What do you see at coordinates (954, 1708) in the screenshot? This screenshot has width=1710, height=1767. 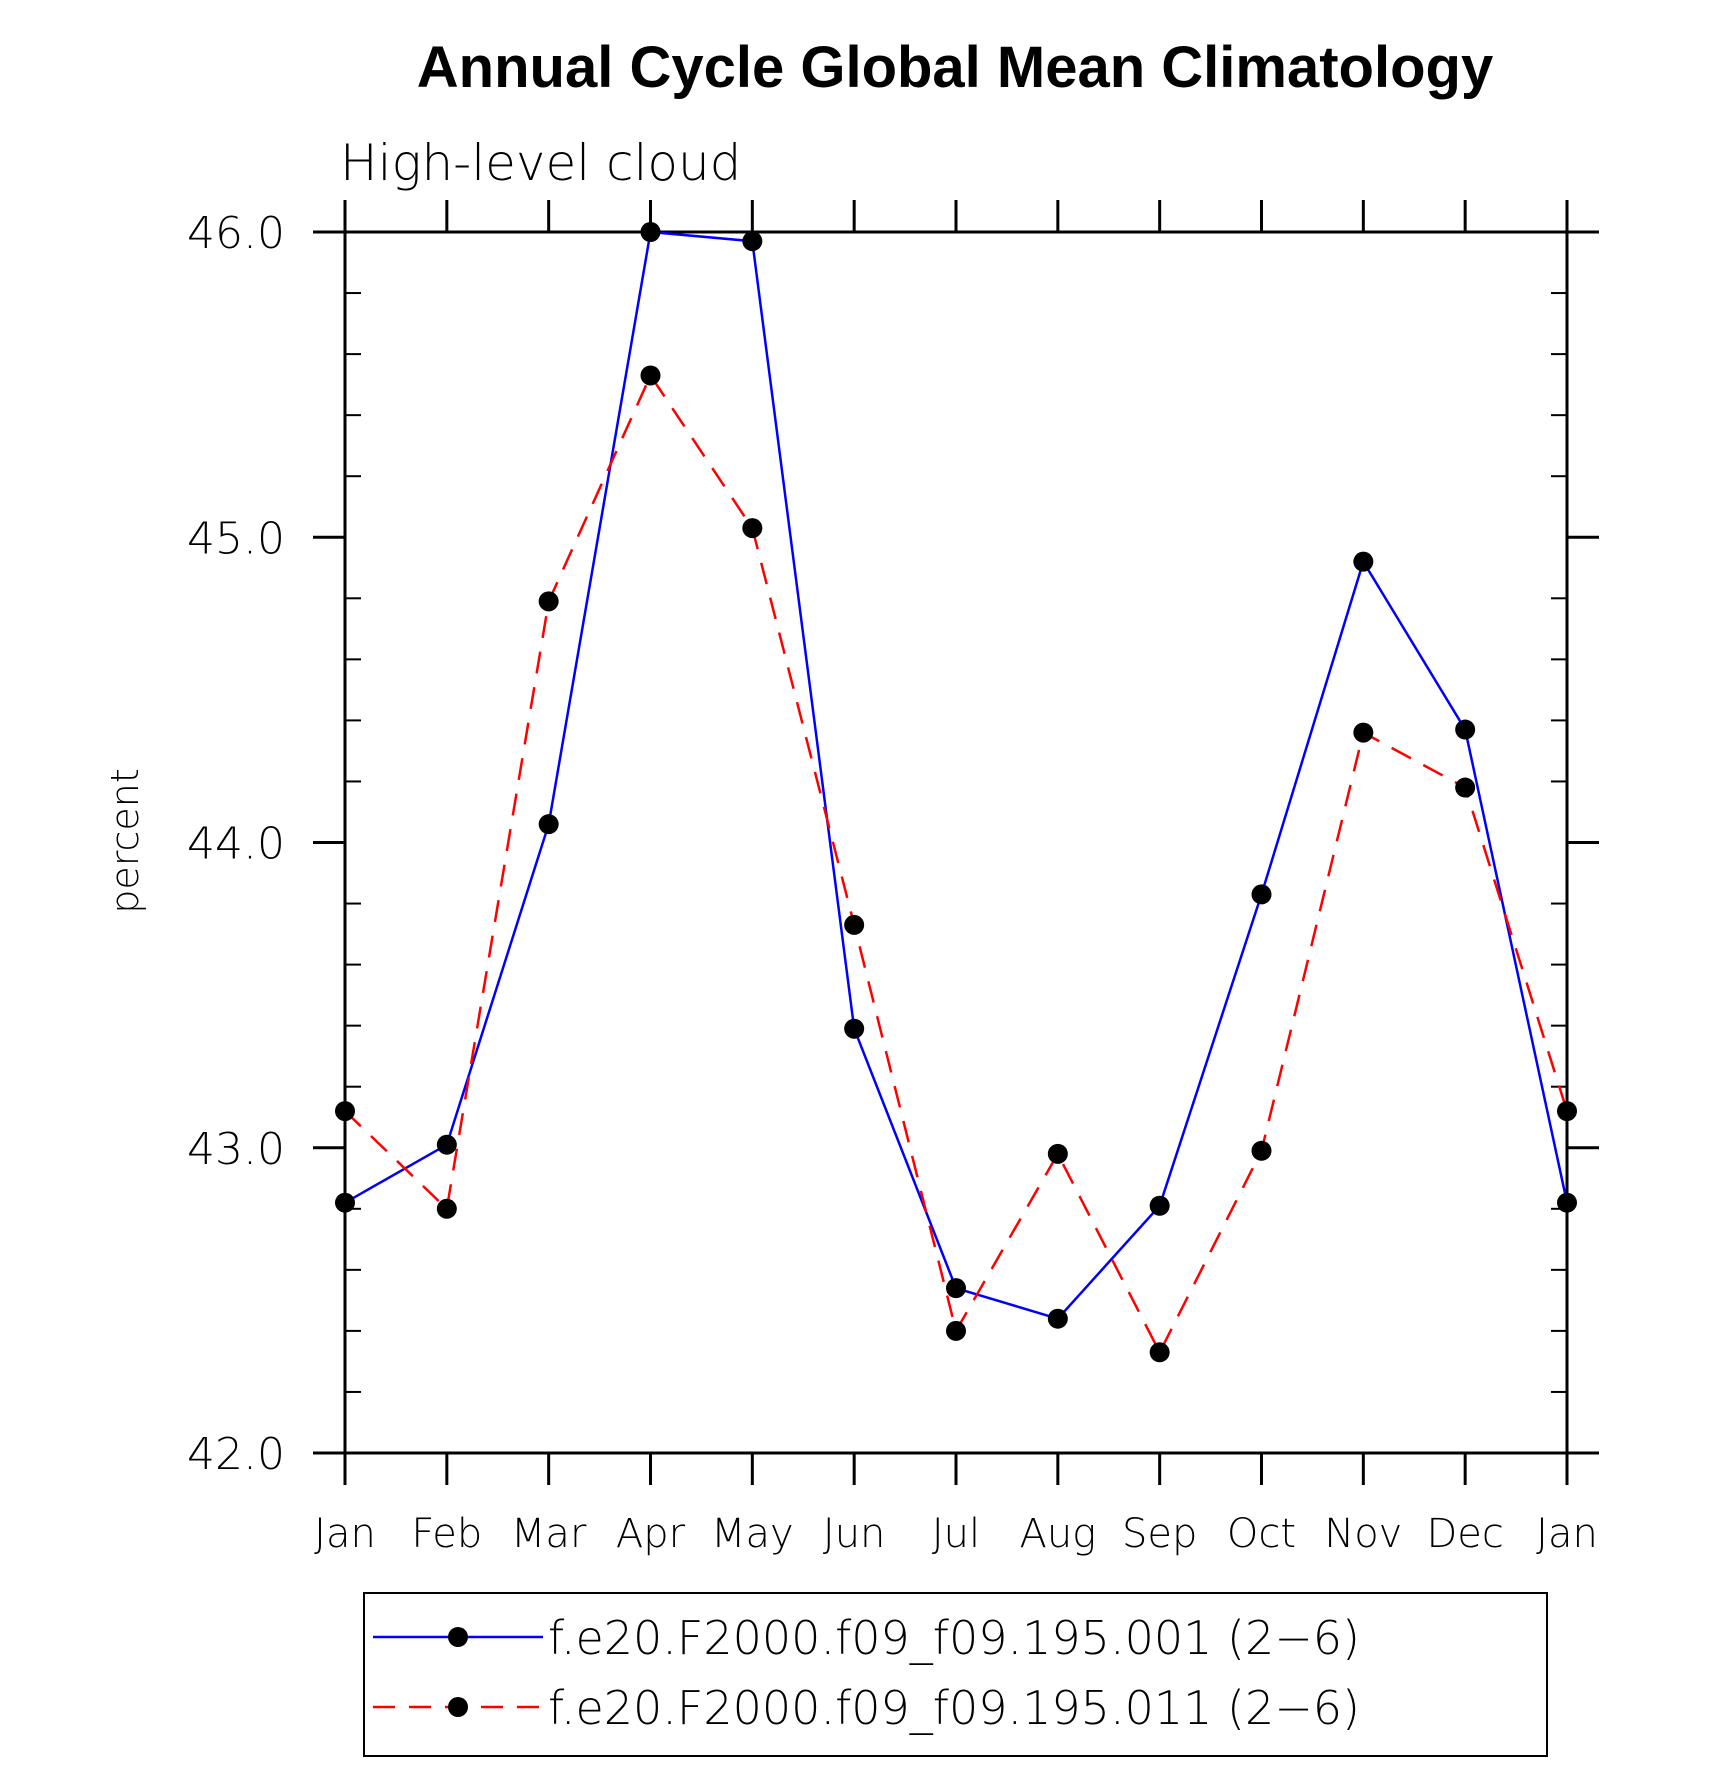 I see `legend-label-2: f.e20.F2000.f09_f09.195.011 (2−6)` at bounding box center [954, 1708].